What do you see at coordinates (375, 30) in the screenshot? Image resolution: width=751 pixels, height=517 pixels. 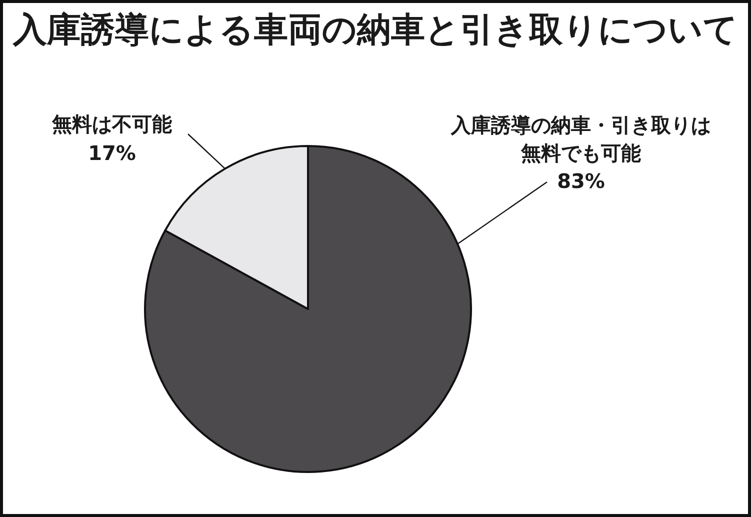 I see `chart-title: 入庫誘導による車両の納車と引き取りについて` at bounding box center [375, 30].